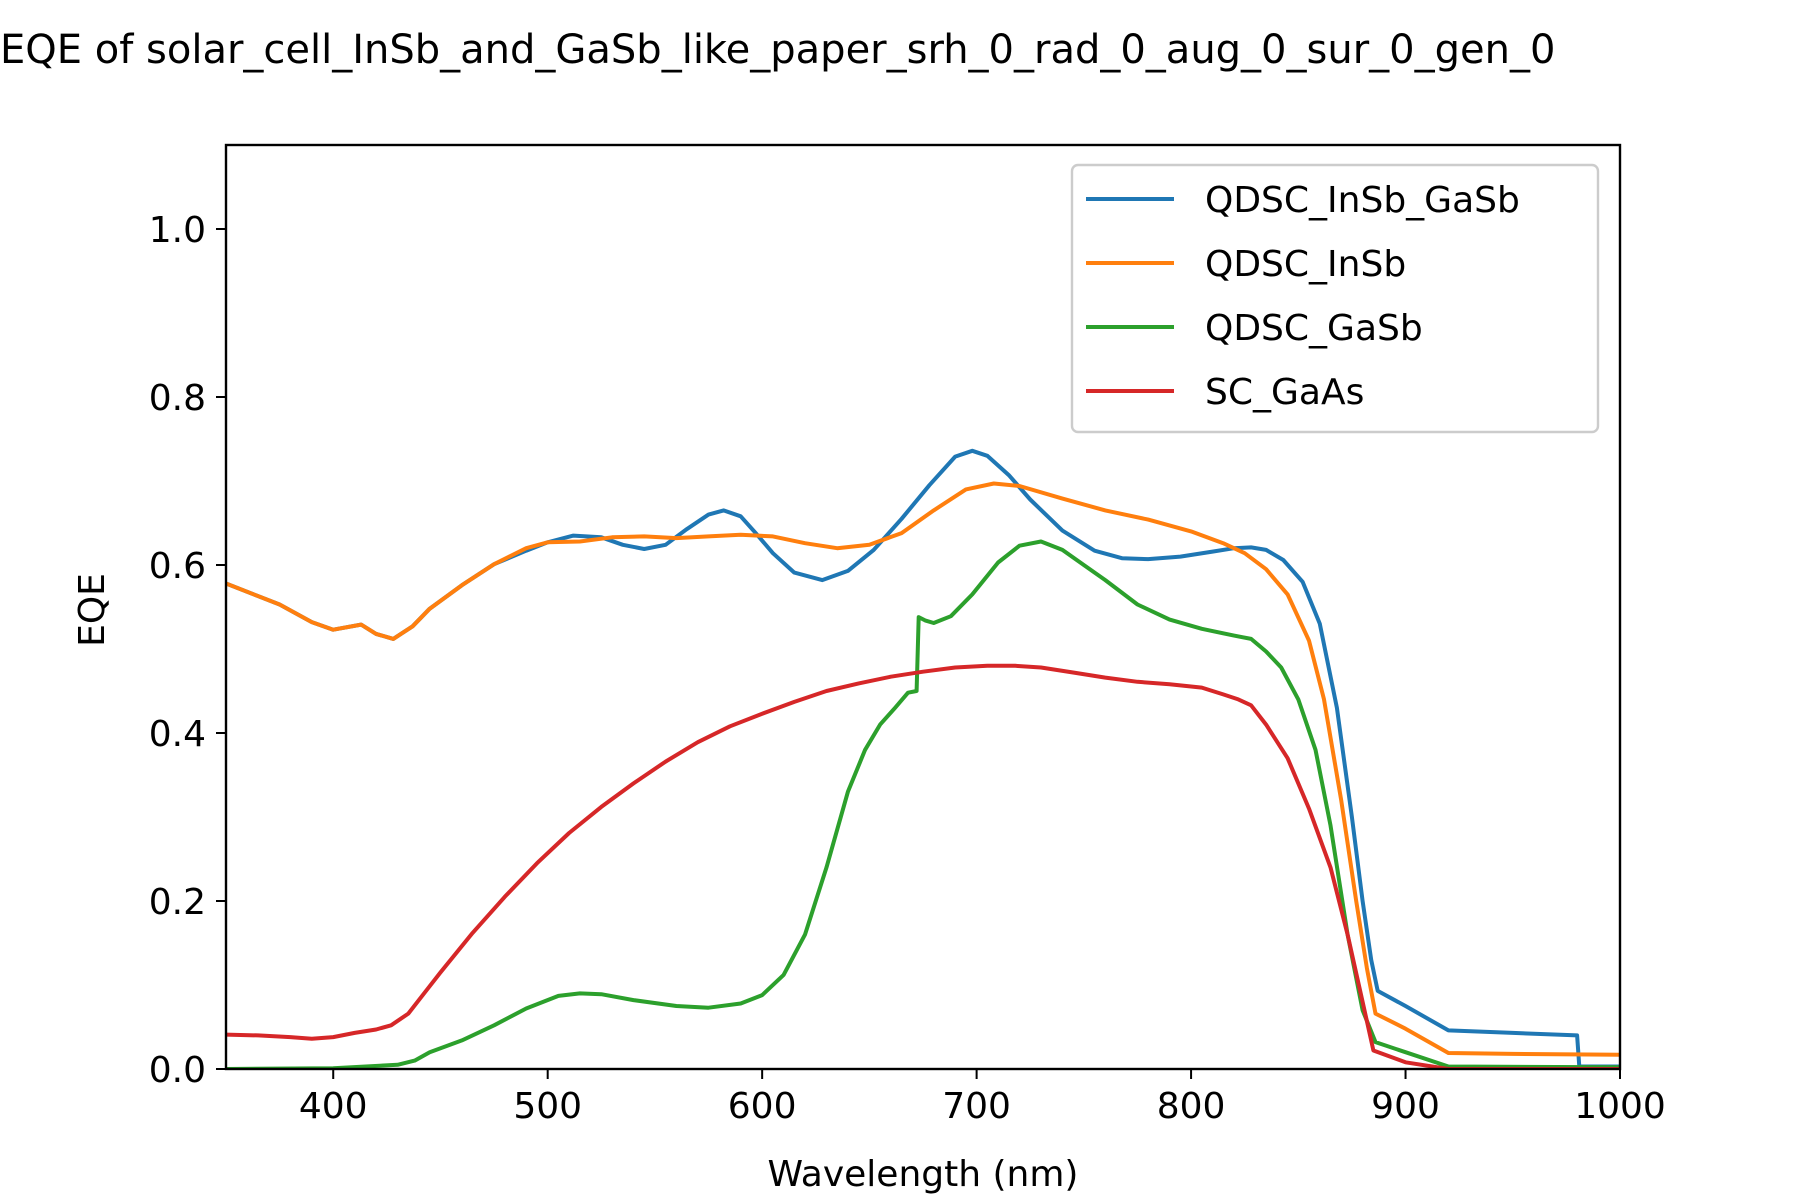 This screenshot has height=1200, width=1800. Describe the element at coordinates (923, 1174) in the screenshot. I see `x-axis-label: Wavelength (nm)` at that location.